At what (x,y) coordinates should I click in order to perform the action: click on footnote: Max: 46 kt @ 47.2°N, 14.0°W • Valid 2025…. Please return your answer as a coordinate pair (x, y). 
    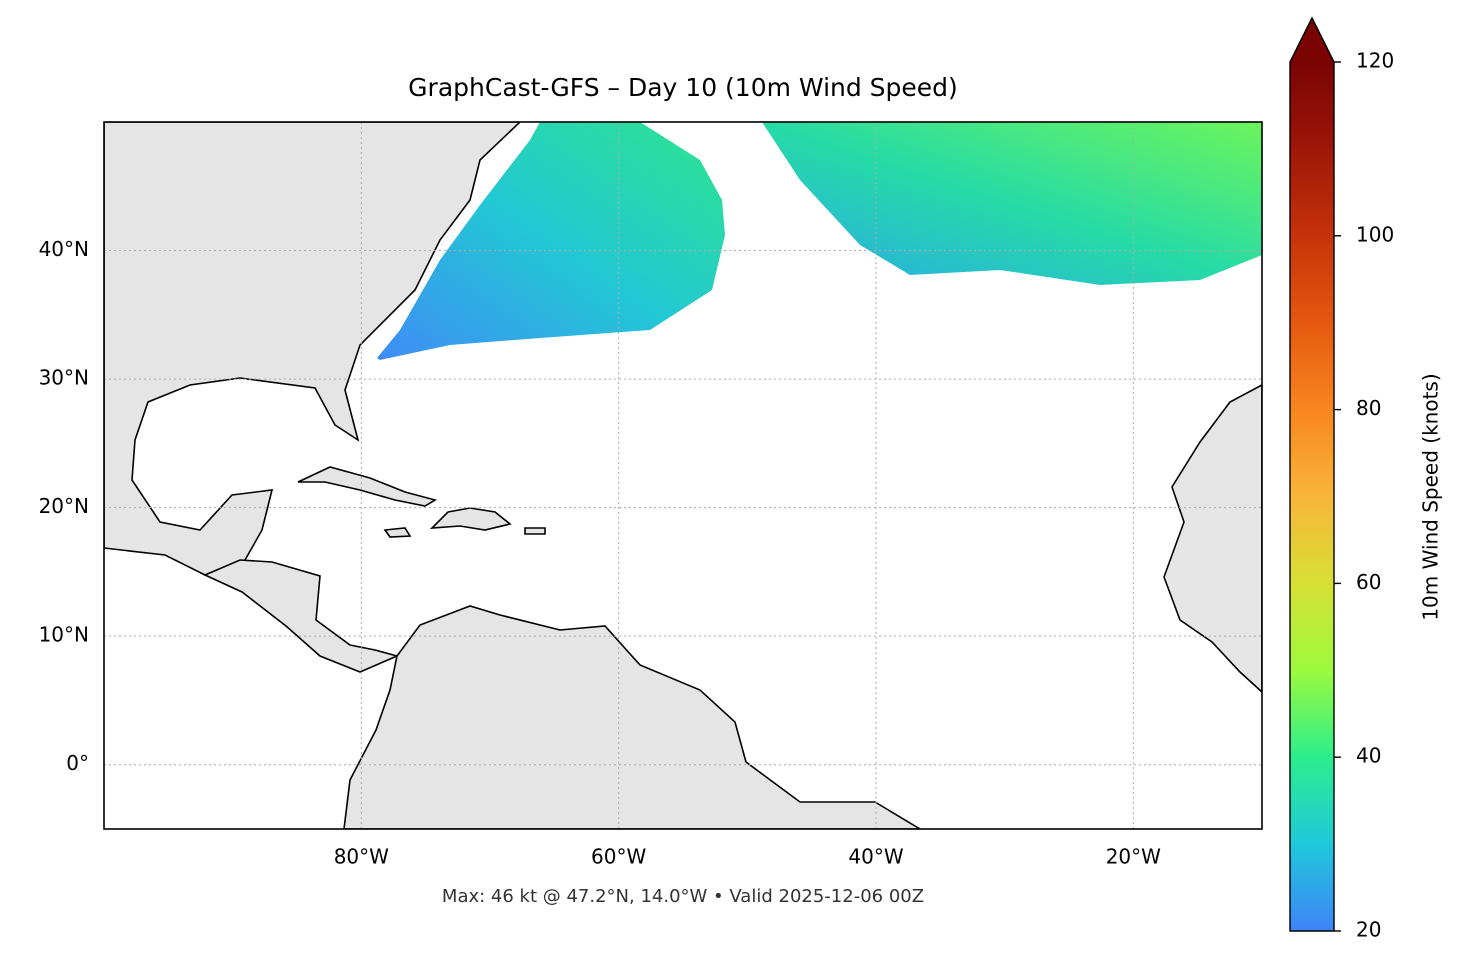
    Looking at the image, I should click on (683, 896).